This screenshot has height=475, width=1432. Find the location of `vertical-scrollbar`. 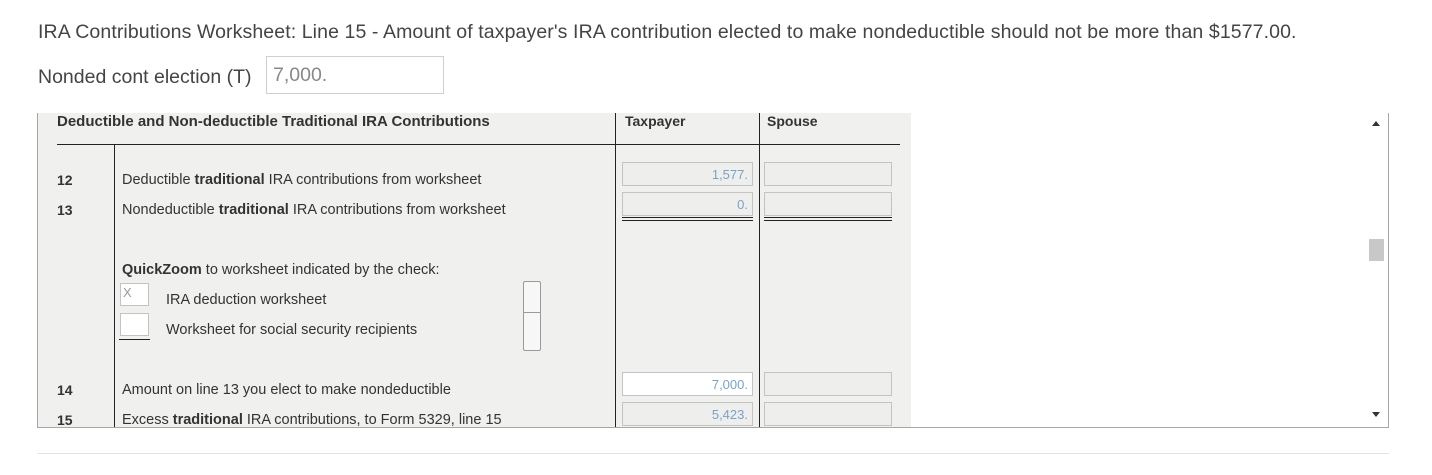

vertical-scrollbar is located at coordinates (1377, 270).